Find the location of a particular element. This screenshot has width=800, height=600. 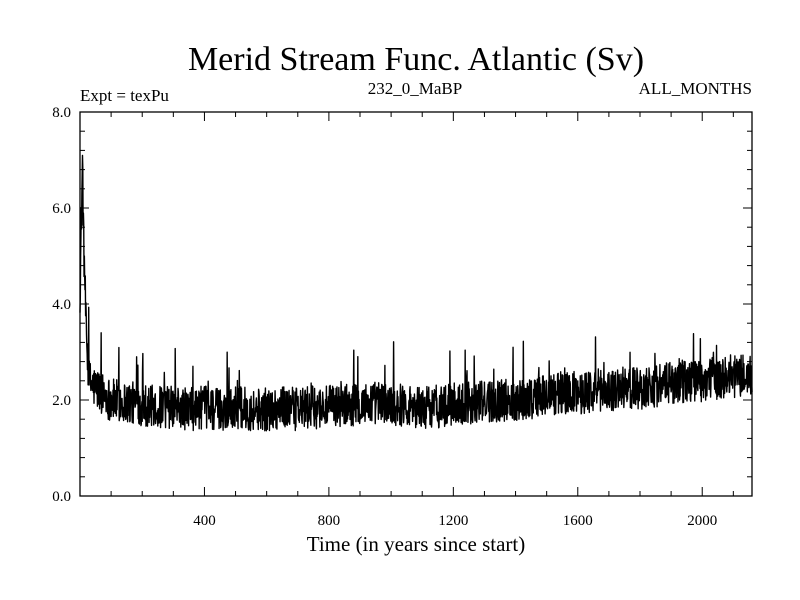

period-label: 232_0_MaBP is located at coordinates (415, 88).